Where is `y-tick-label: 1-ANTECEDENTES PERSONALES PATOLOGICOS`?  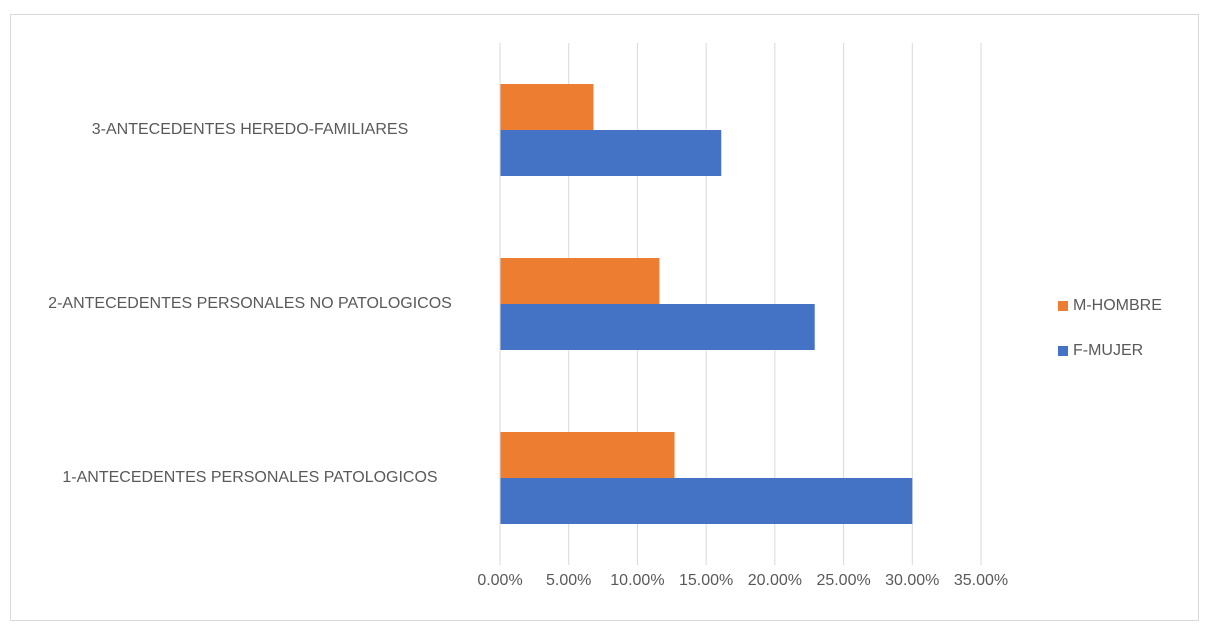 y-tick-label: 1-ANTECEDENTES PERSONALES PATOLOGICOS is located at coordinates (250, 477).